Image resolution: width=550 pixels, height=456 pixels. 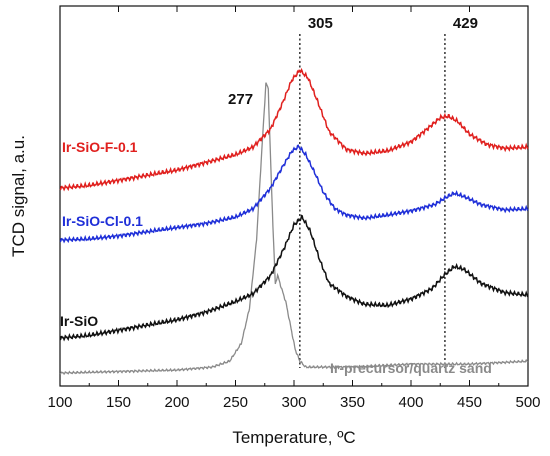 I want to click on series-label-ir-sio-cl-0-1: Ir-SiO-Cl-0.1, so click(x=102, y=221).